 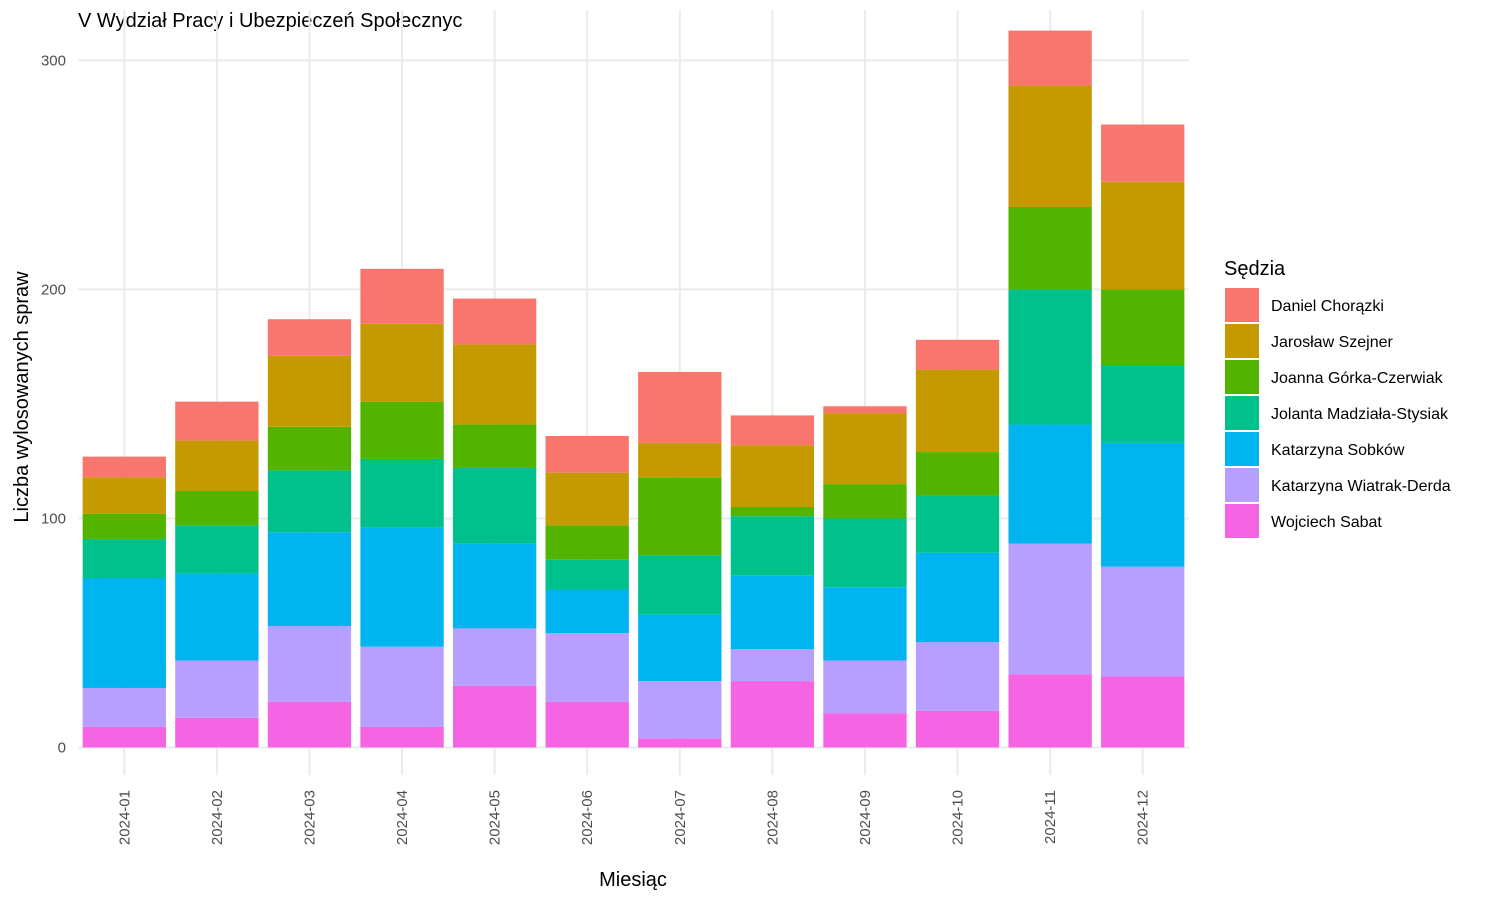 I want to click on y-tick-label: 0, so click(x=62, y=748).